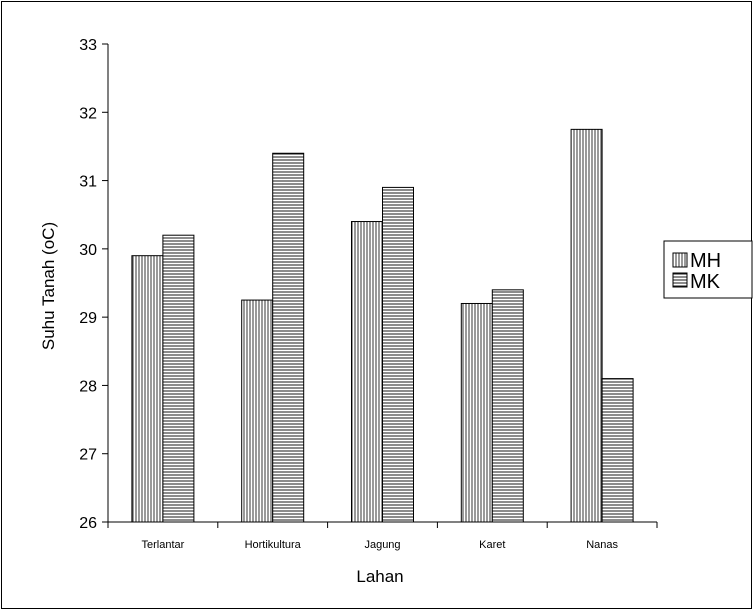  I want to click on y-tick-label: 33, so click(88, 45).